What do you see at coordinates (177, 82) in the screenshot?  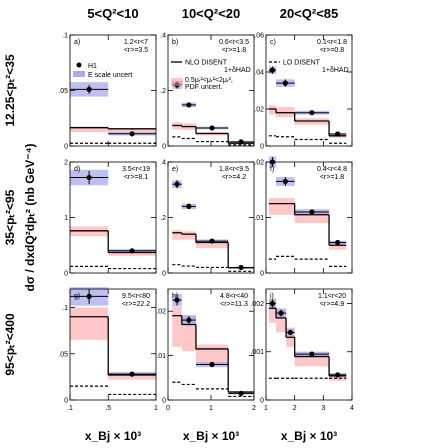 I see `legend-pdf-swatch` at bounding box center [177, 82].